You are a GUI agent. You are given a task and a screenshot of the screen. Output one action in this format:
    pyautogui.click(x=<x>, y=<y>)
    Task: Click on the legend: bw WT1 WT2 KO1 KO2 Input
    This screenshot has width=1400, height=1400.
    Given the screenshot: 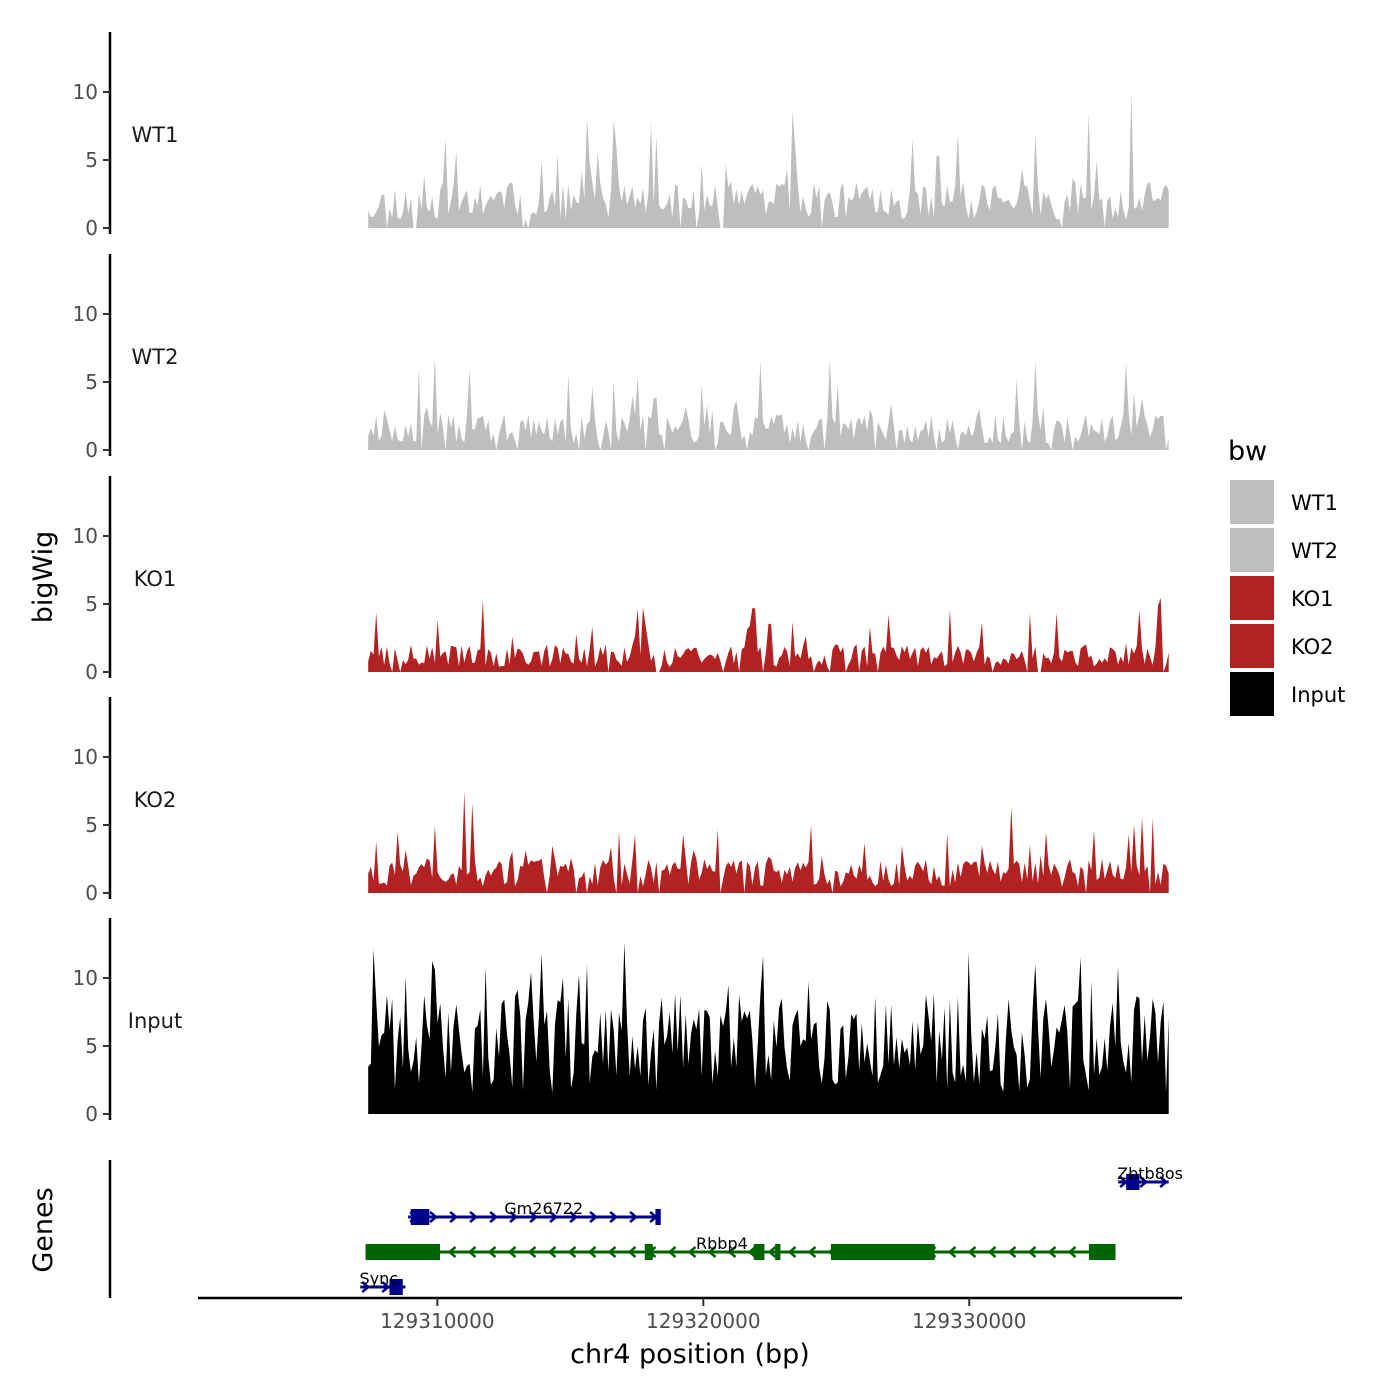 What is the action you would take?
    pyautogui.click(x=1286, y=576)
    